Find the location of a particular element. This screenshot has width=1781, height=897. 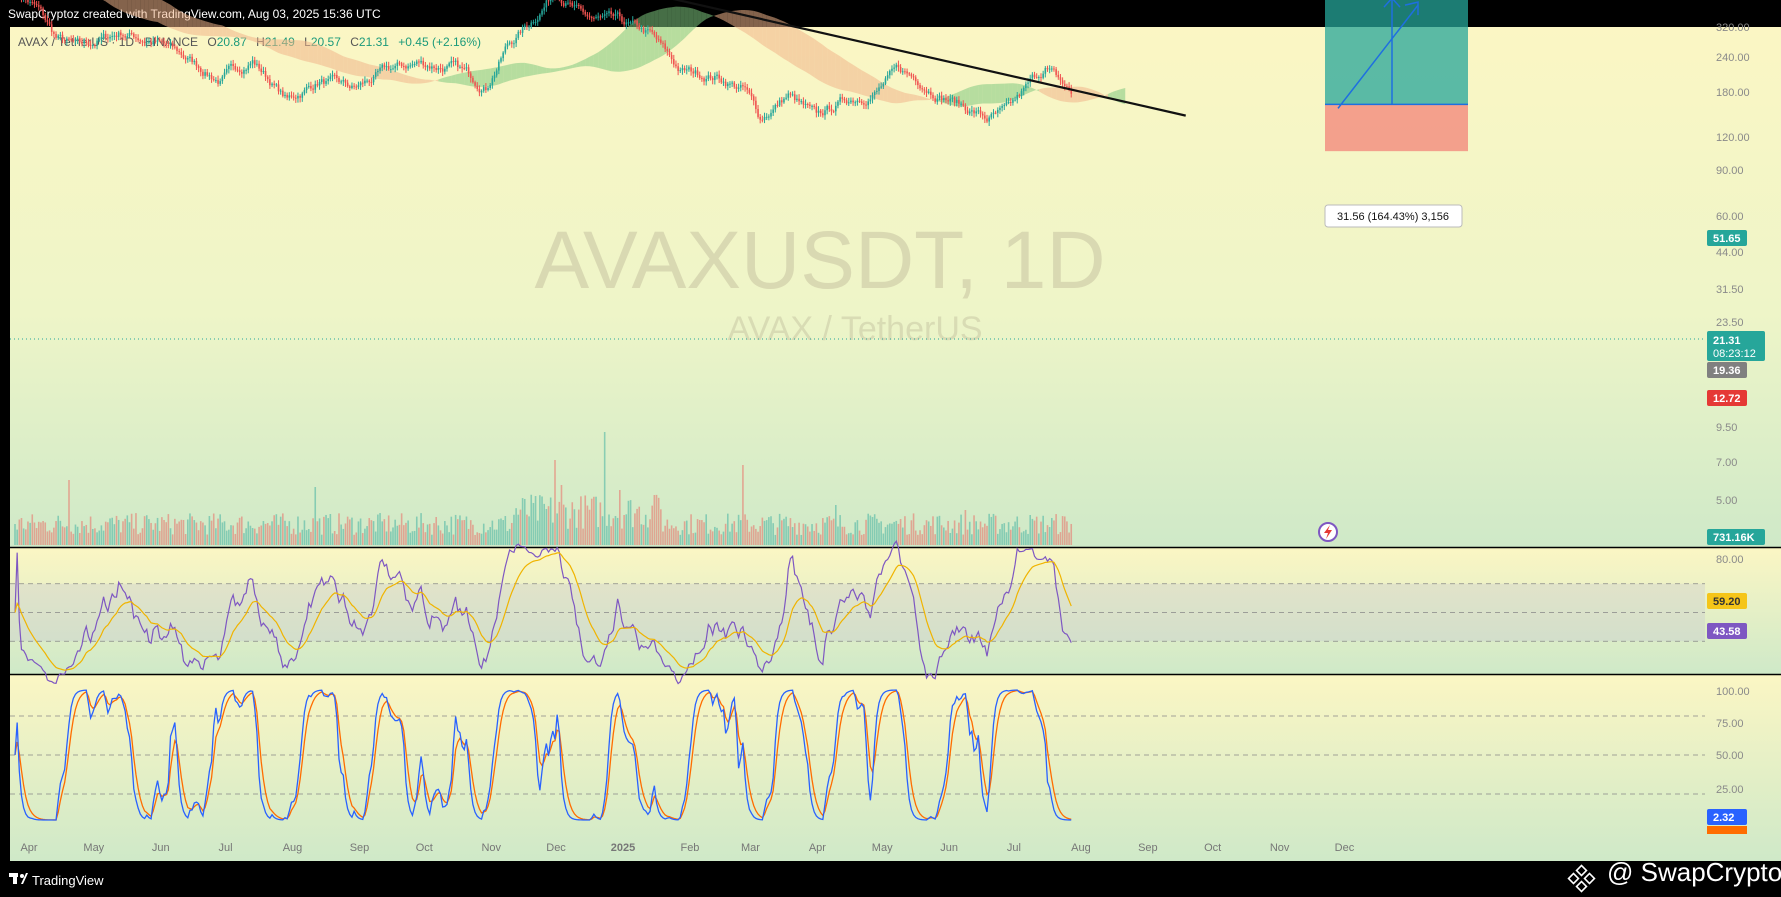

rsi-line is located at coordinates (543, 612).